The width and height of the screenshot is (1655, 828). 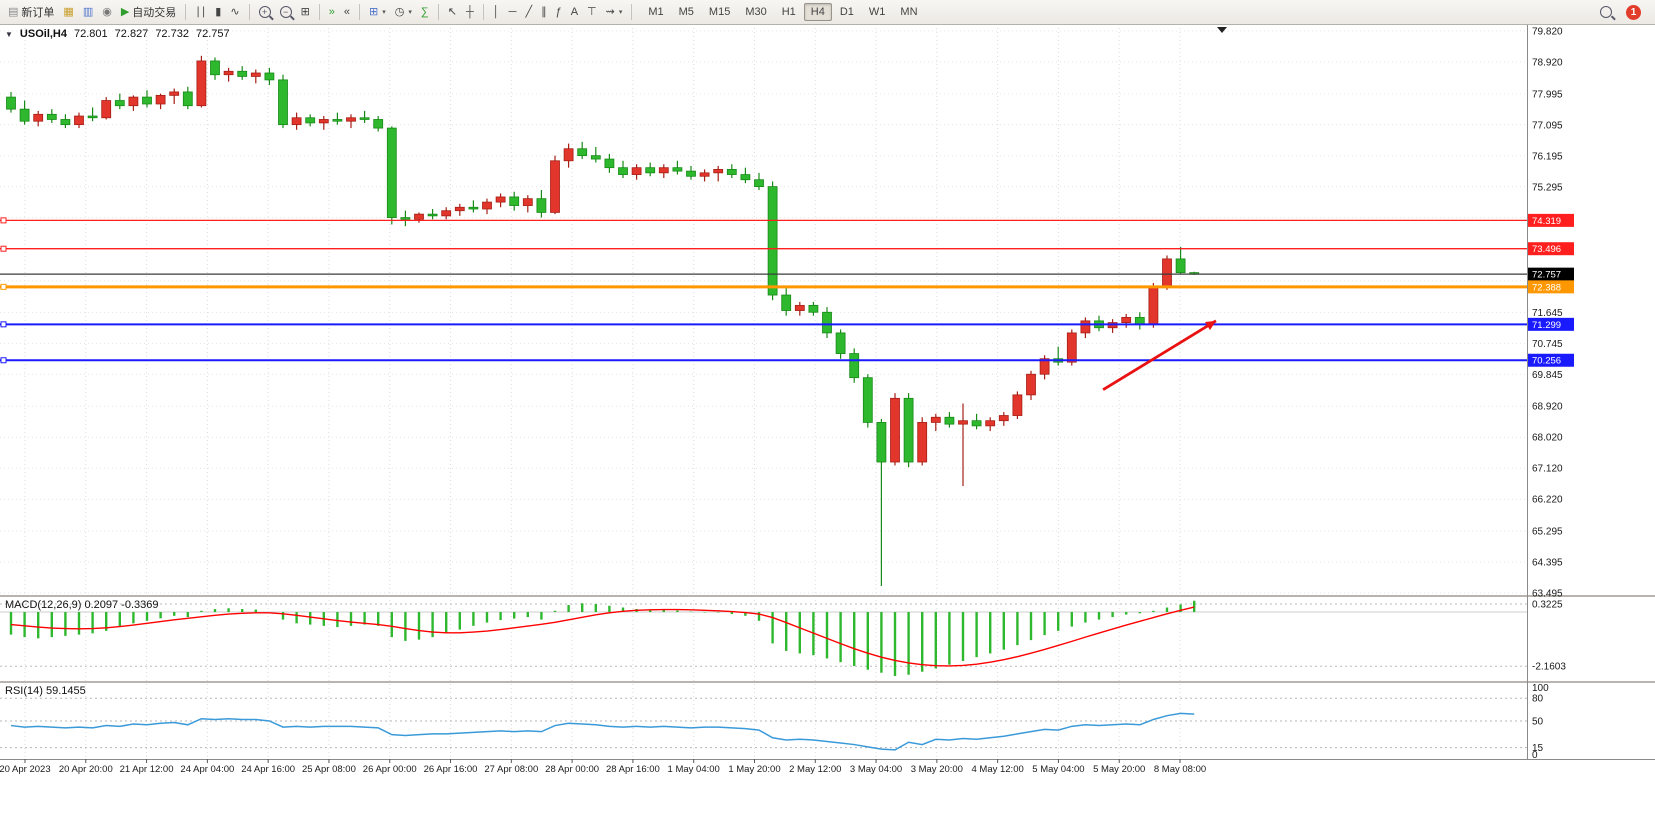 What do you see at coordinates (877, 12) in the screenshot?
I see `timeframe-W1: W1` at bounding box center [877, 12].